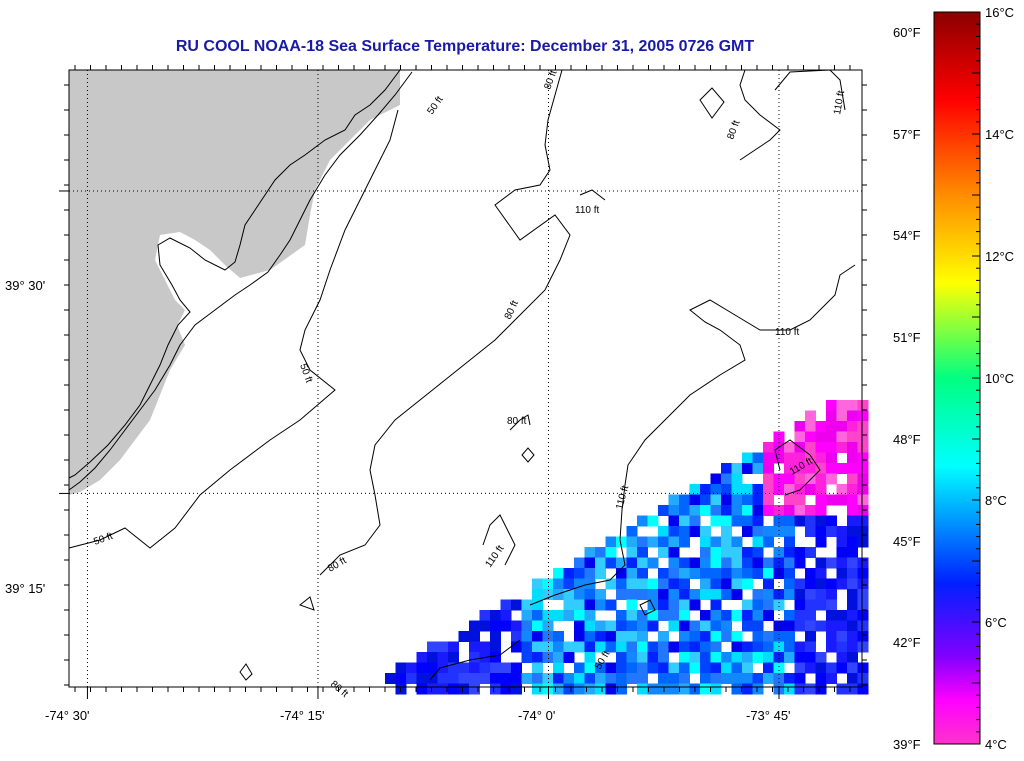  I want to click on colorbar-f-label: 45°F, so click(907, 541).